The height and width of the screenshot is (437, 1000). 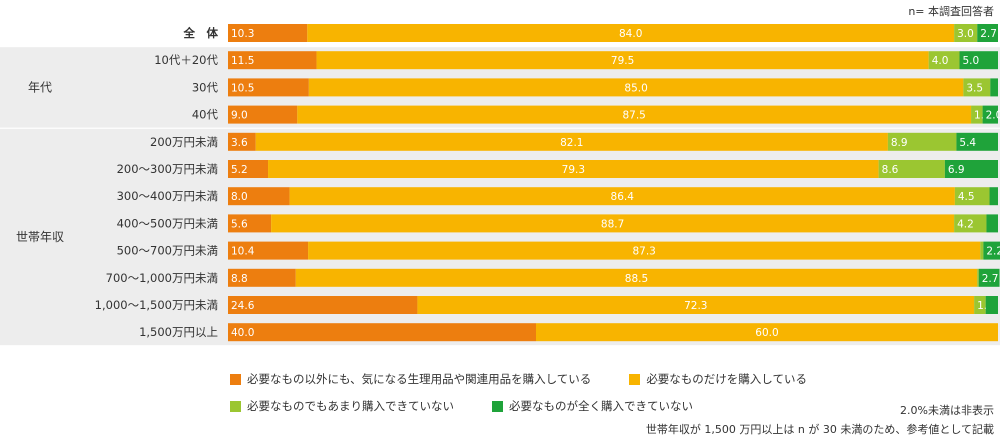 What do you see at coordinates (263, 114) in the screenshot?
I see `bar-segment-r4-s1` at bounding box center [263, 114].